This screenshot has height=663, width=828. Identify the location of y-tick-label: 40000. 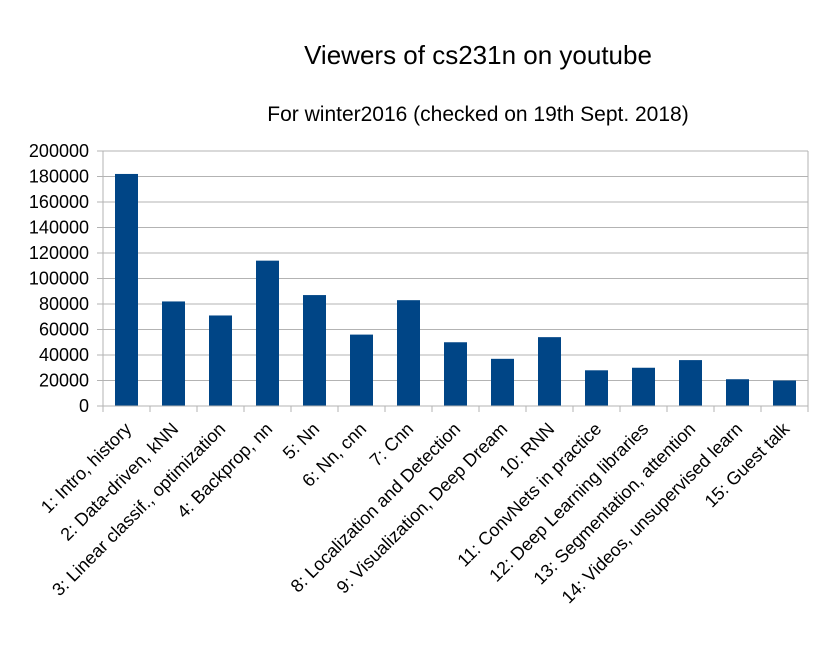
(64, 355).